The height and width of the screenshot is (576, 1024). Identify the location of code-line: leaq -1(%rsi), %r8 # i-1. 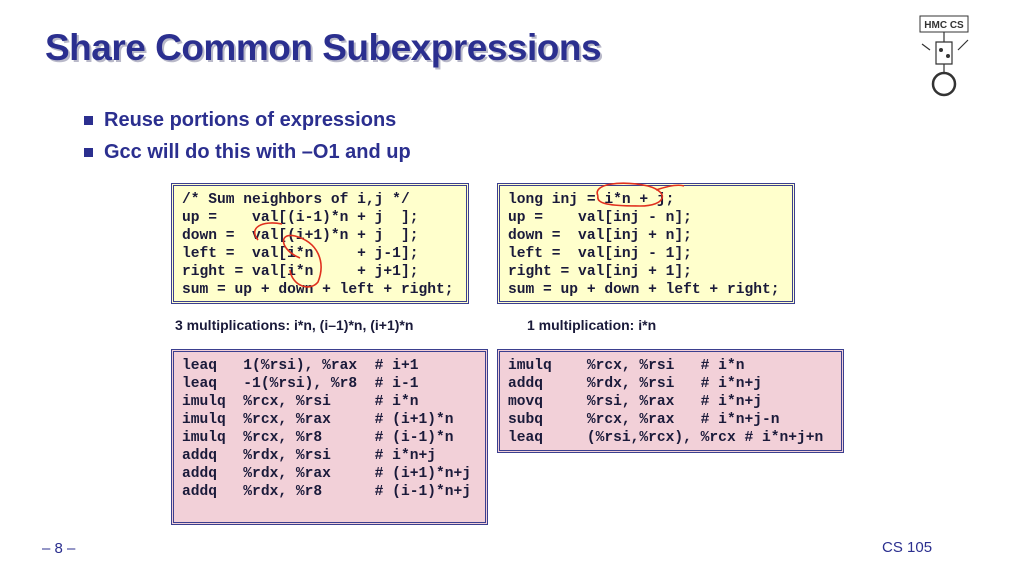
(300, 384).